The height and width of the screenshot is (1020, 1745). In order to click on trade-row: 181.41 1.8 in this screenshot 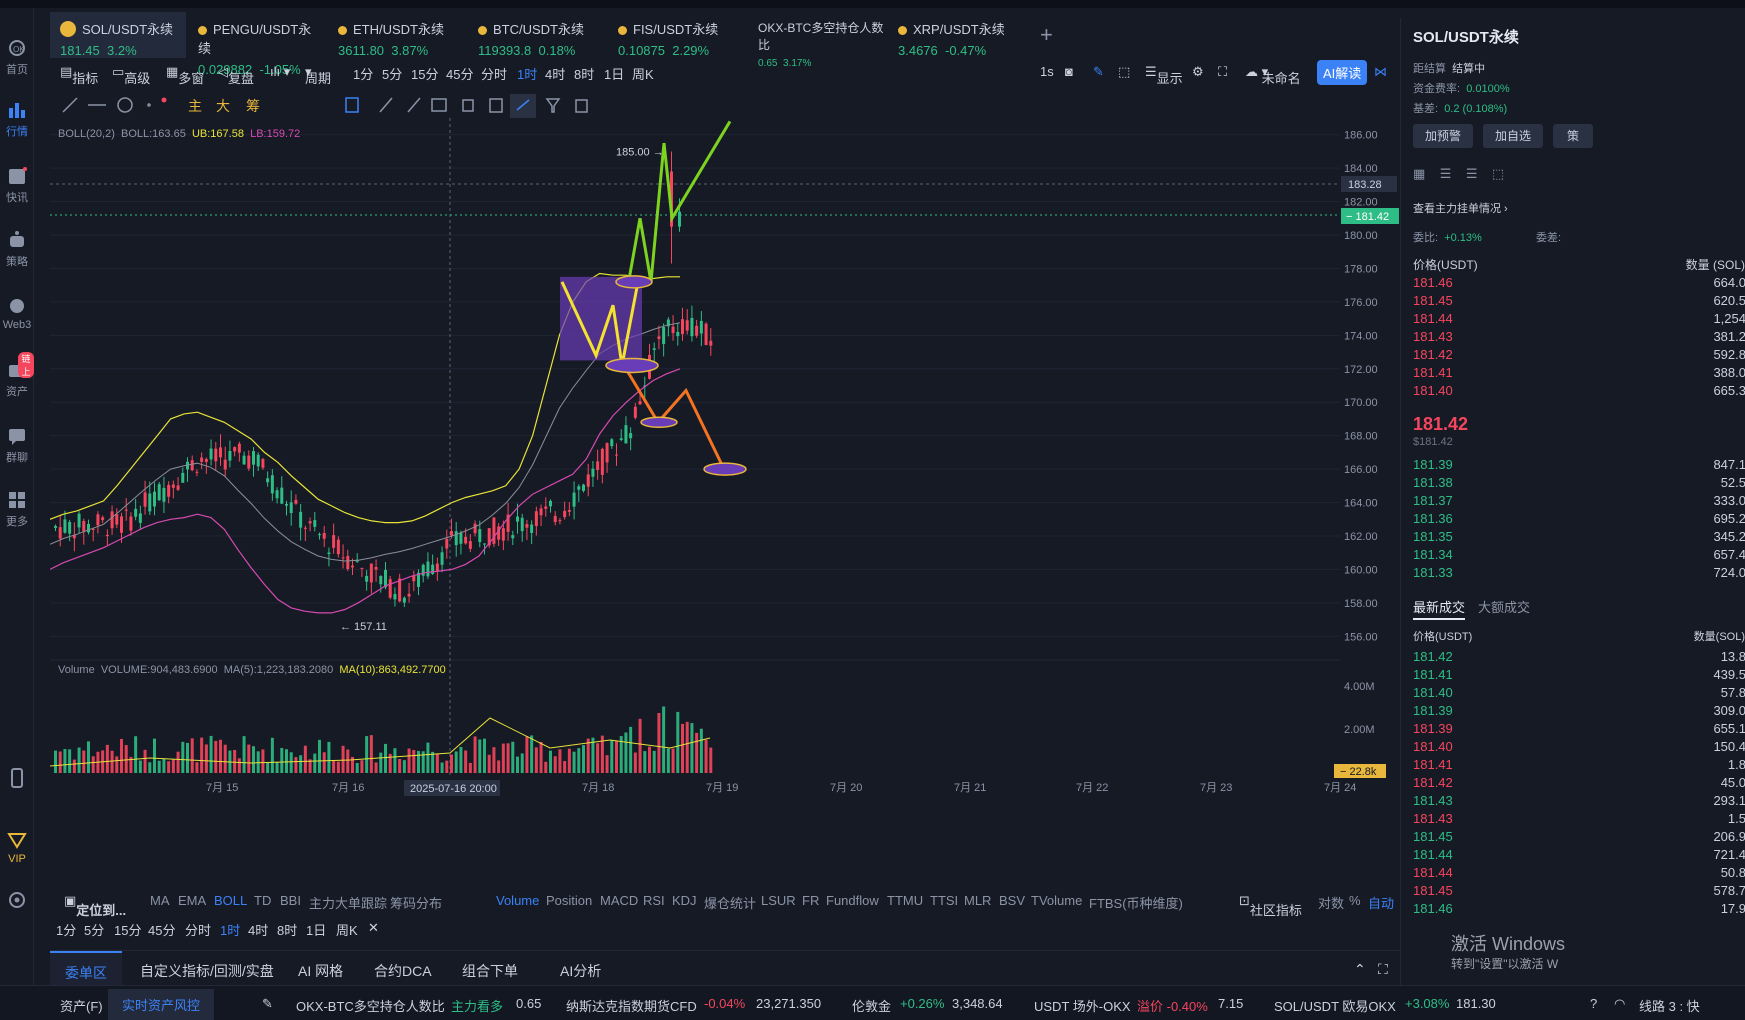, I will do `click(1573, 764)`.